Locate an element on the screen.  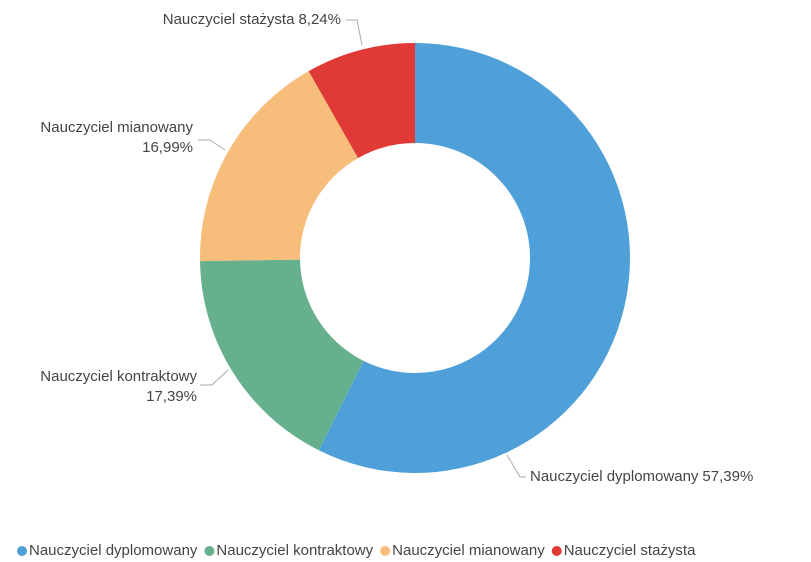
label-value: 57,39% is located at coordinates (727, 476).